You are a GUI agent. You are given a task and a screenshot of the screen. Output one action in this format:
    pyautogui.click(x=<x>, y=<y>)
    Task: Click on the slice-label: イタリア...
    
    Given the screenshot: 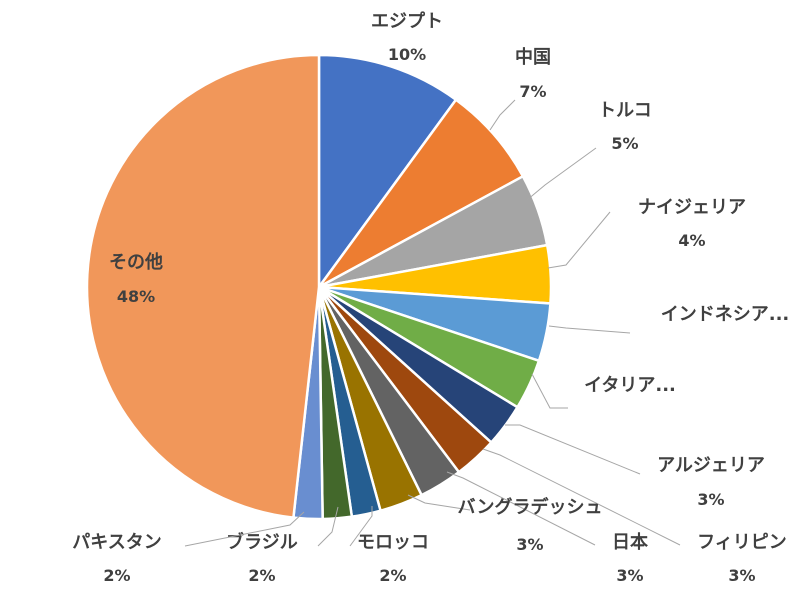 What is the action you would take?
    pyautogui.click(x=630, y=385)
    